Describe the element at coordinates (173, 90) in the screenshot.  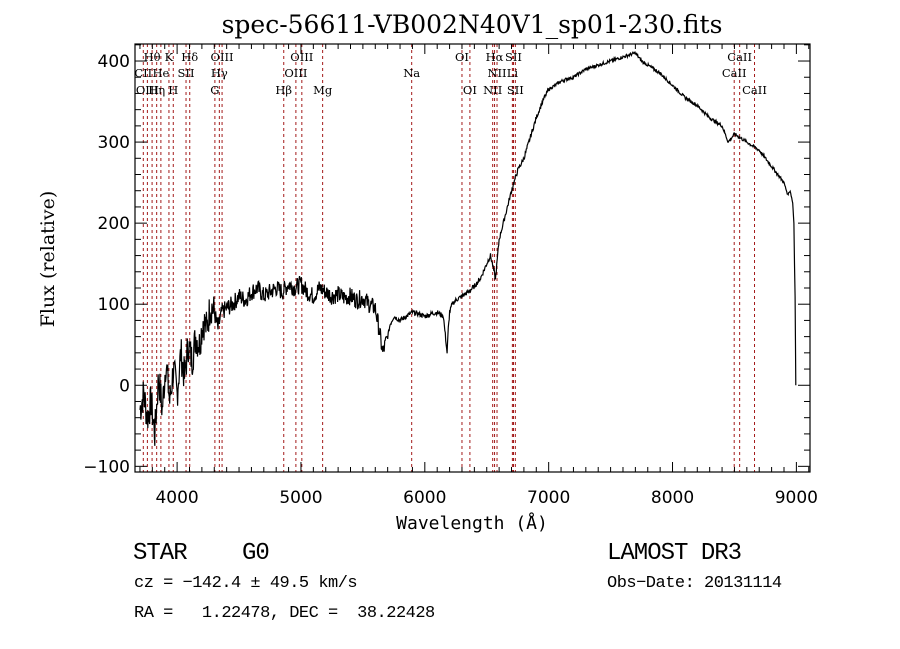
I see `line-label-6: H` at that location.